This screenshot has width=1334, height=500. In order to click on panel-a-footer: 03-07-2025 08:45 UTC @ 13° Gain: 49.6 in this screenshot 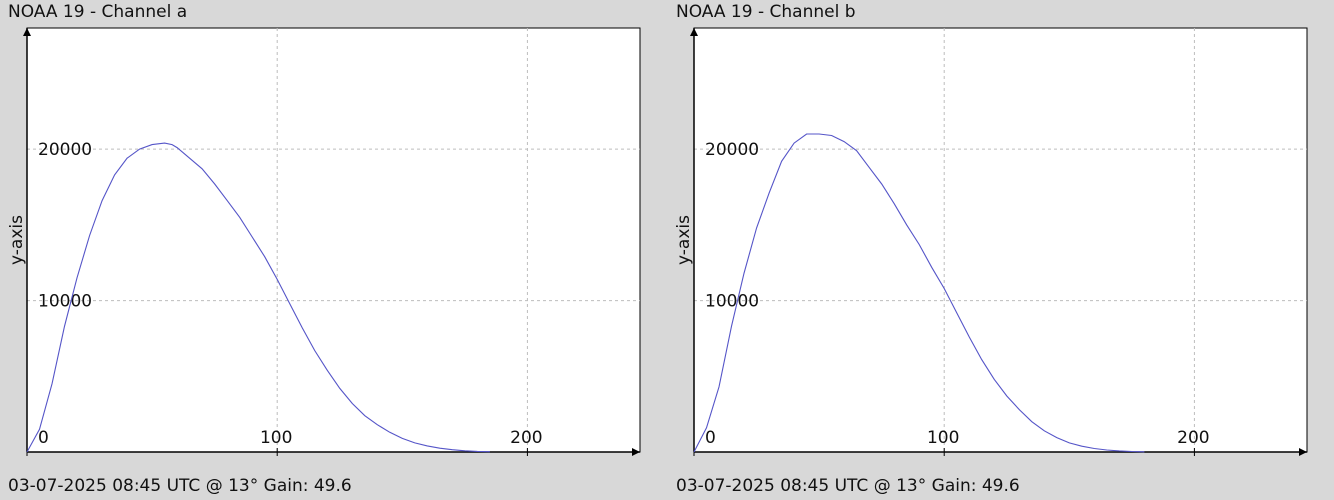, I will do `click(180, 486)`.